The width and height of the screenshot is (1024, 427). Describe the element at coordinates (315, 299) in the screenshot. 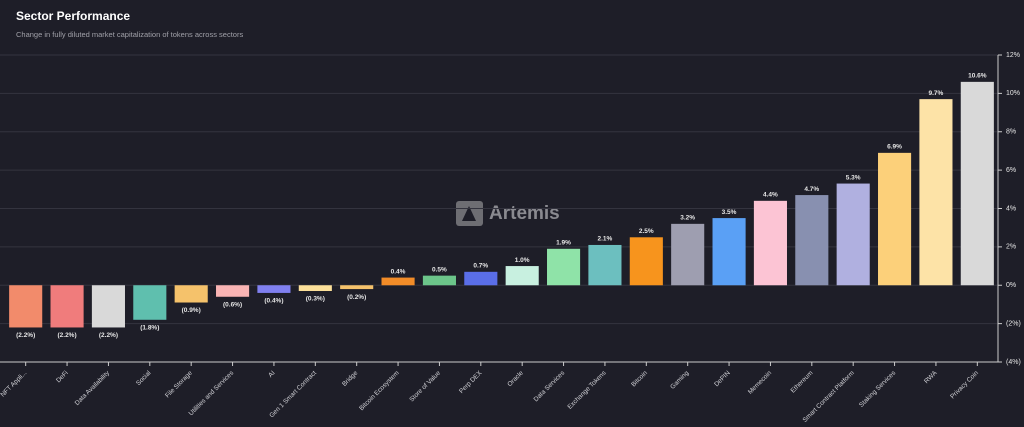

I see `value-label: (0.3%)` at that location.